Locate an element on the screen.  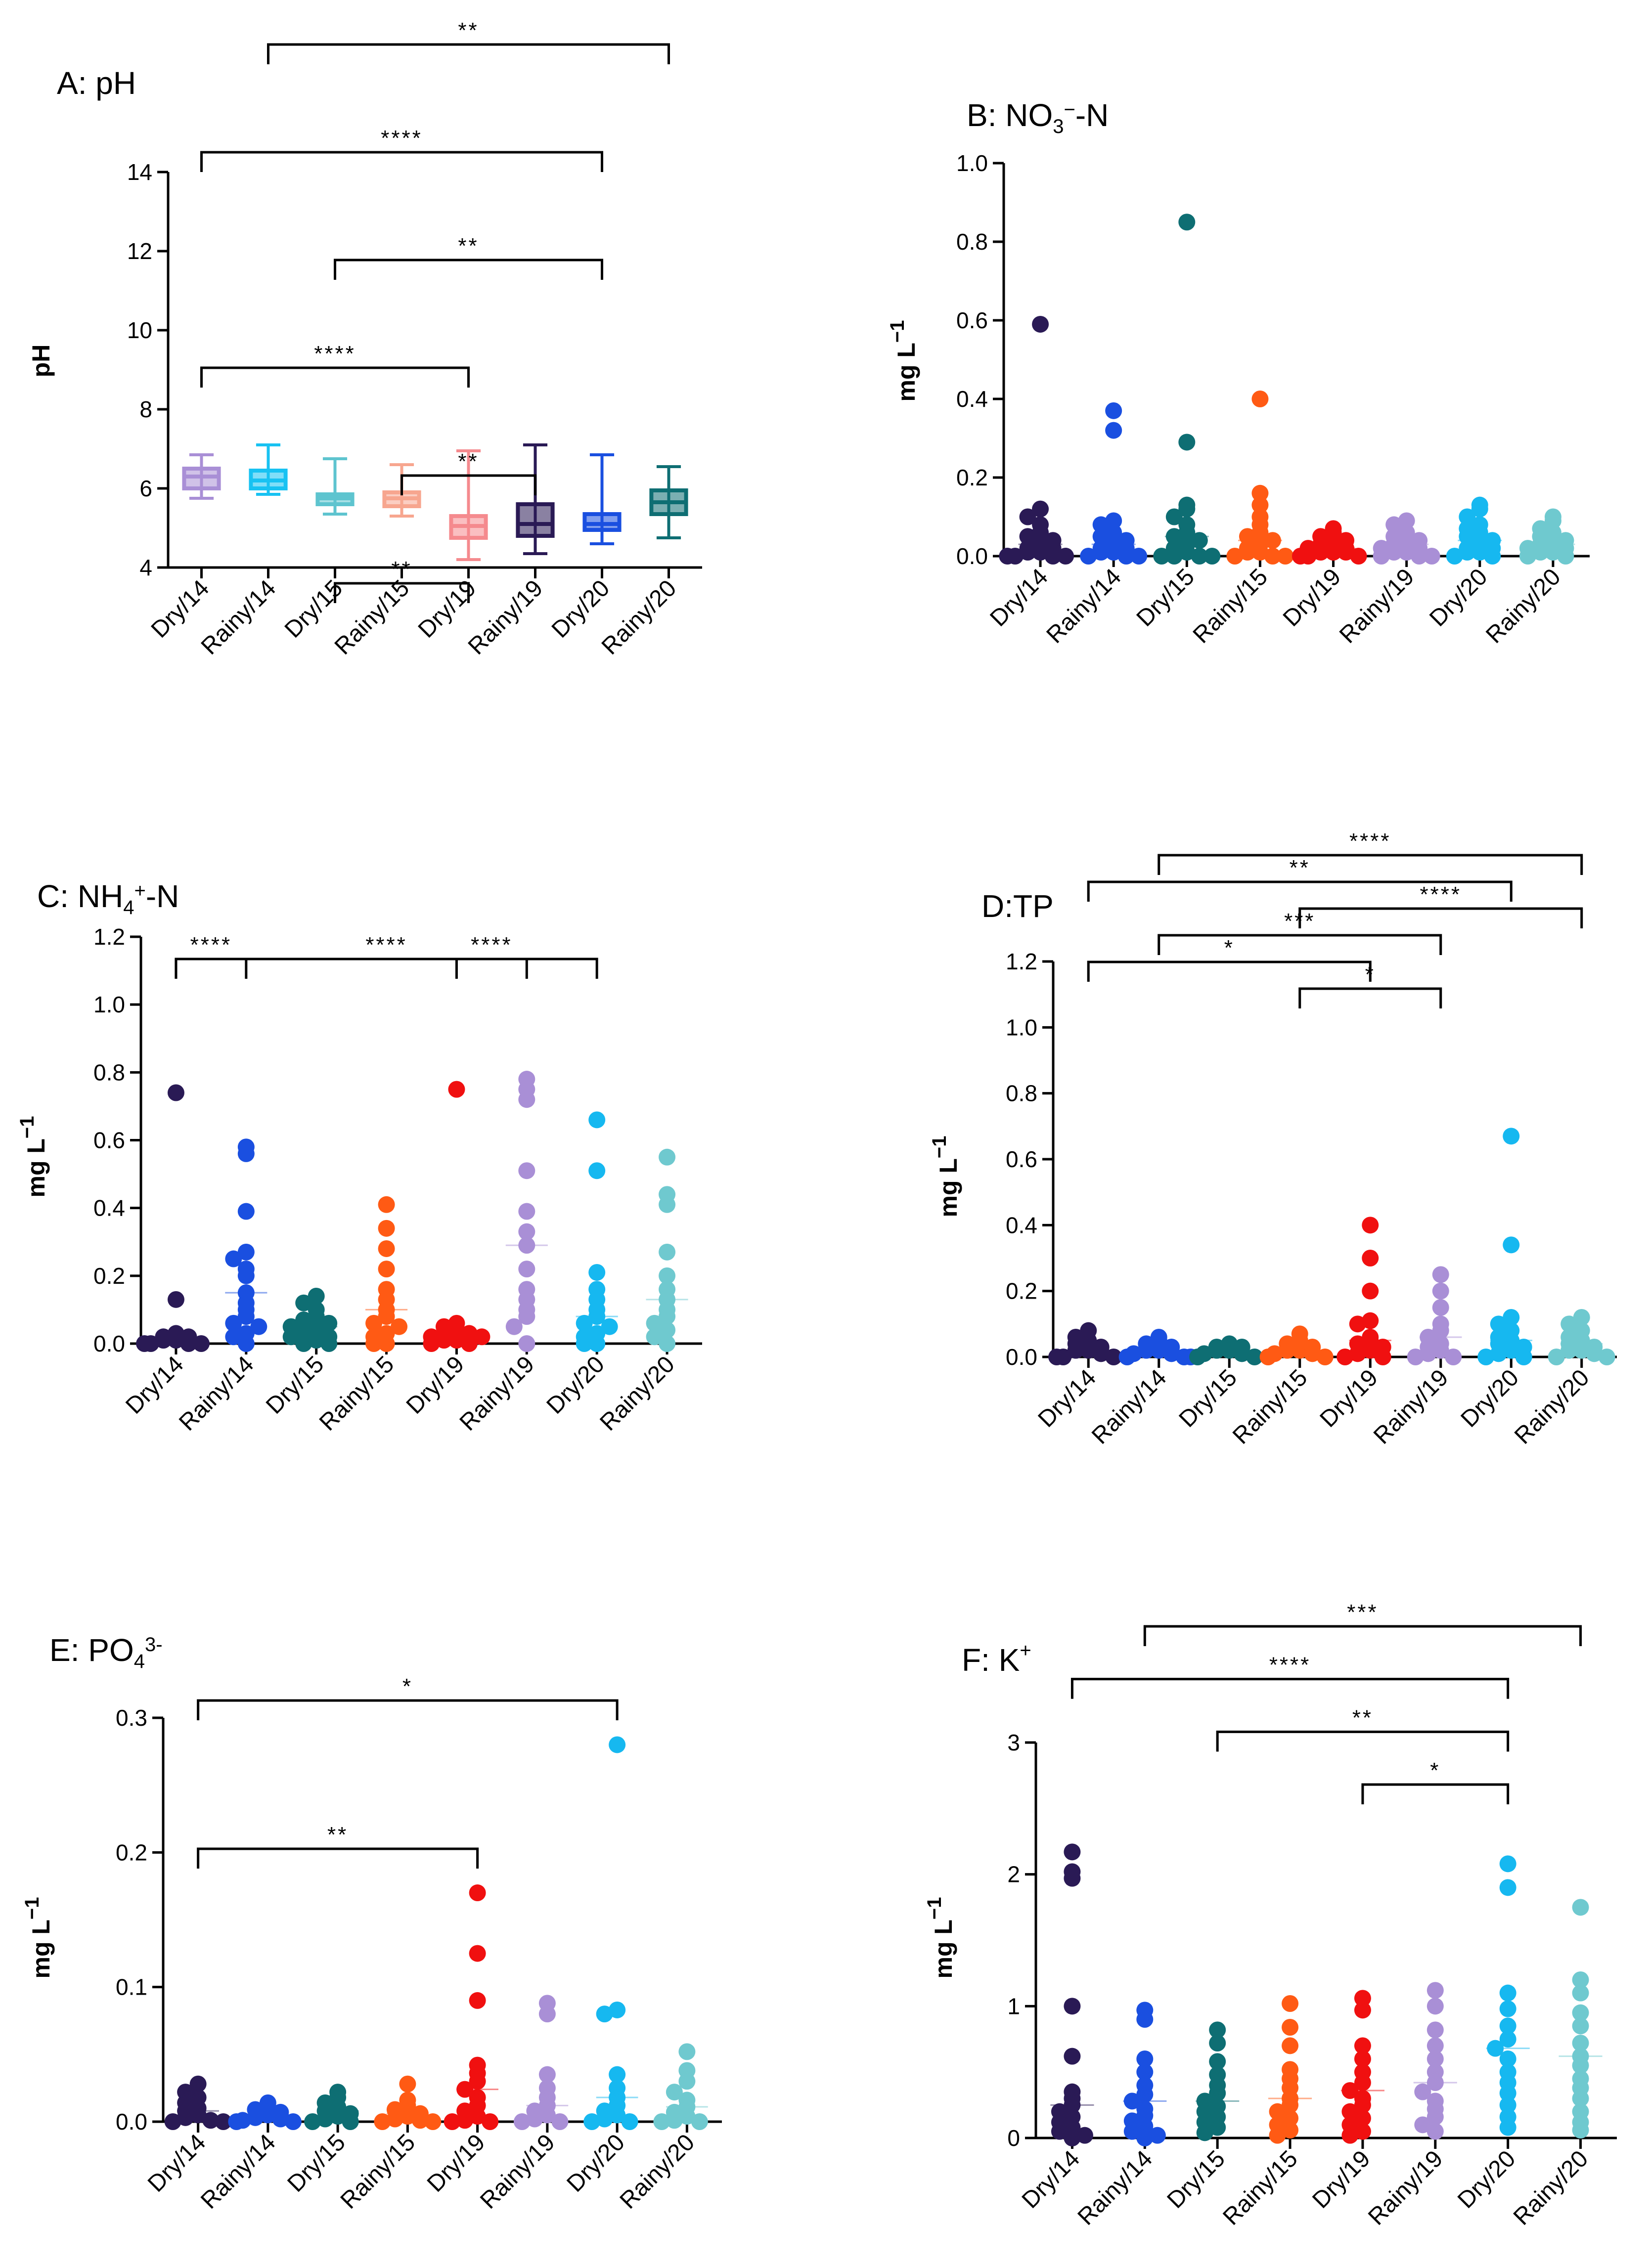
y-tick-label: 0.1 is located at coordinates (131, 1987).